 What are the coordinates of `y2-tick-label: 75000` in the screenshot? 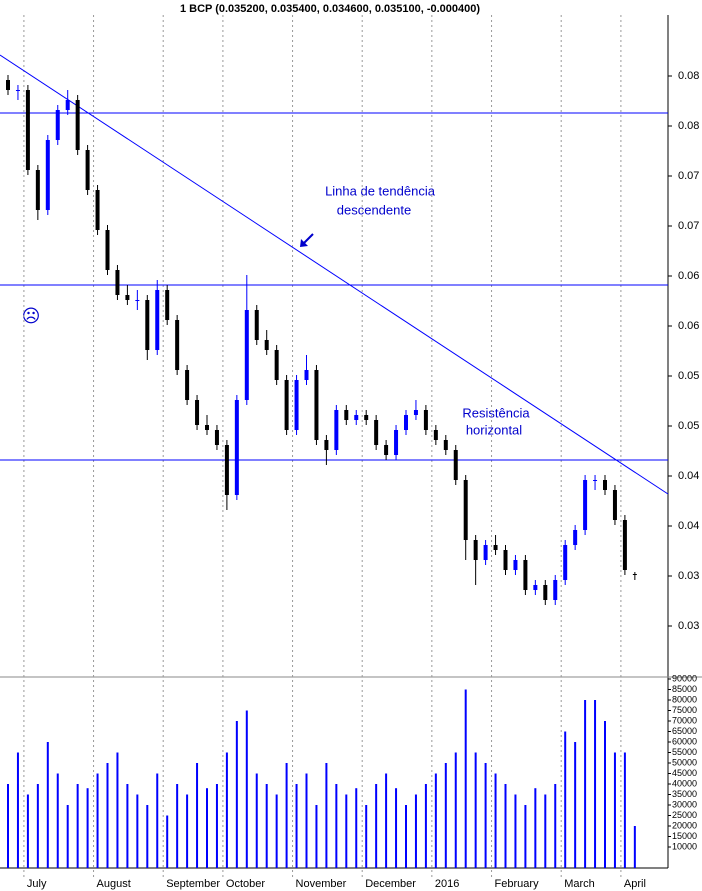 It's located at (684, 710).